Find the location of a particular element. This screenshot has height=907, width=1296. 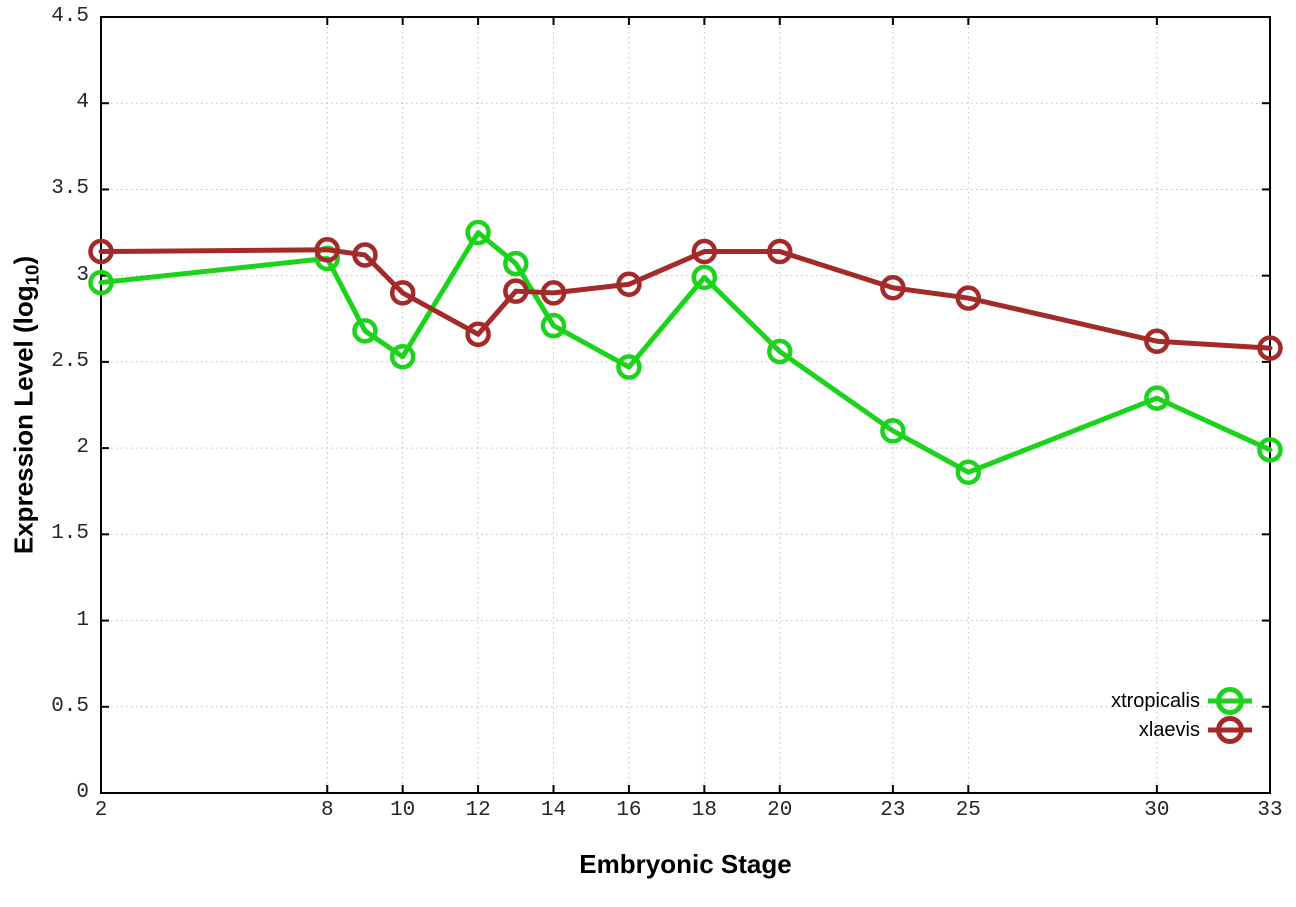

x-tick-label: 33 is located at coordinates (1270, 810).